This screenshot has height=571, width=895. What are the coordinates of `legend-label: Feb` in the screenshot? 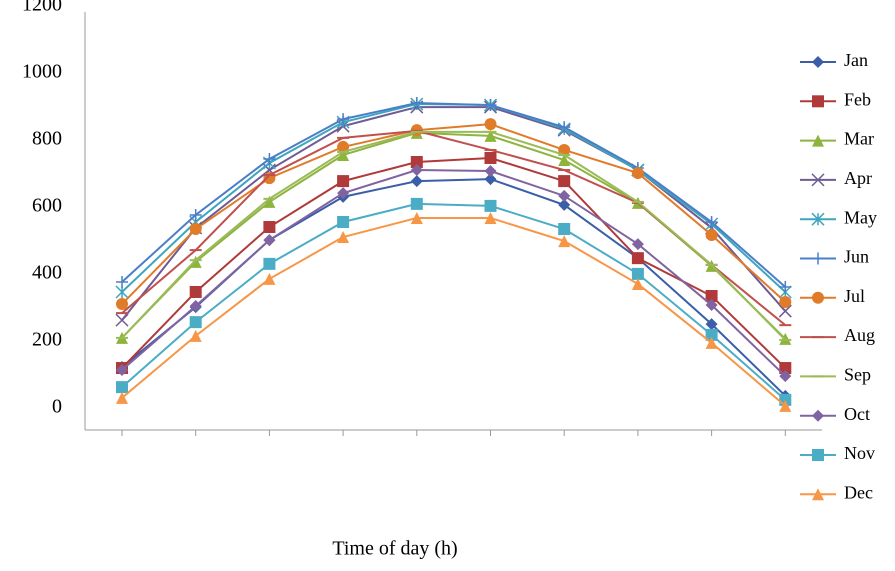 It's located at (857, 99).